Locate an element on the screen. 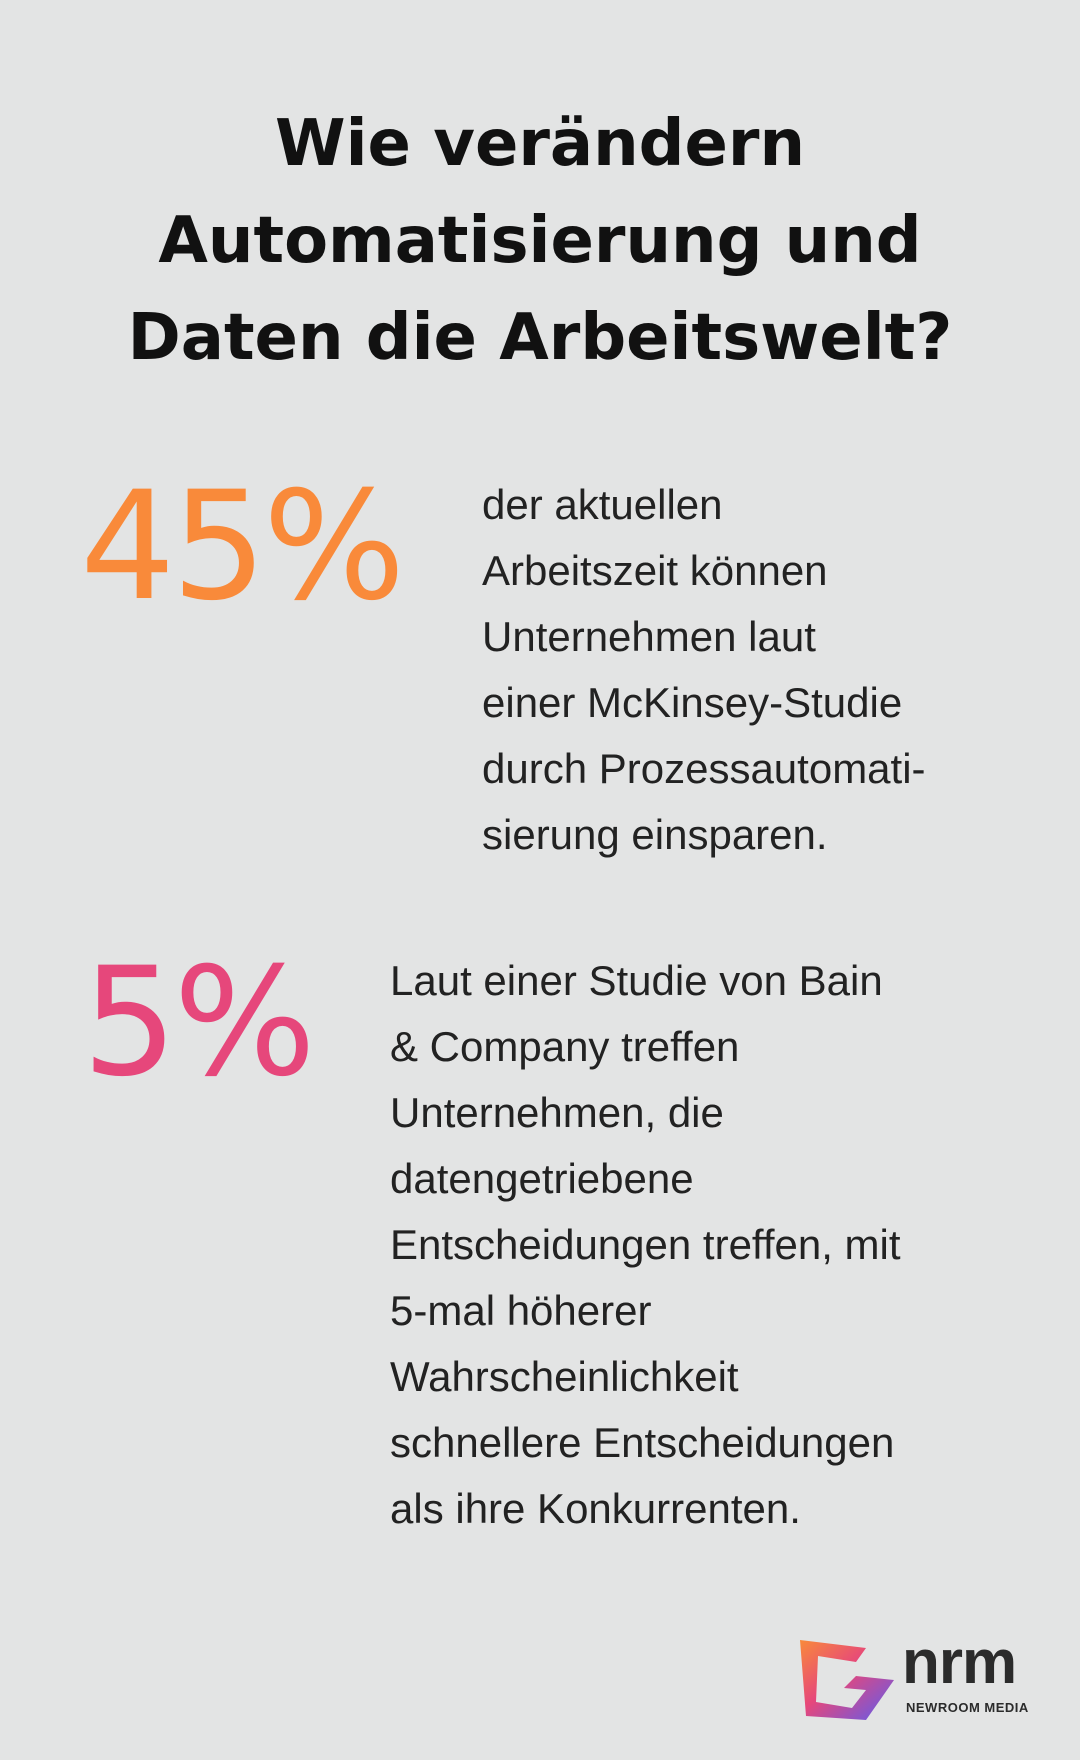 The width and height of the screenshot is (1080, 1760). text-line: Daten die Arbeitswelt? is located at coordinates (540, 338).